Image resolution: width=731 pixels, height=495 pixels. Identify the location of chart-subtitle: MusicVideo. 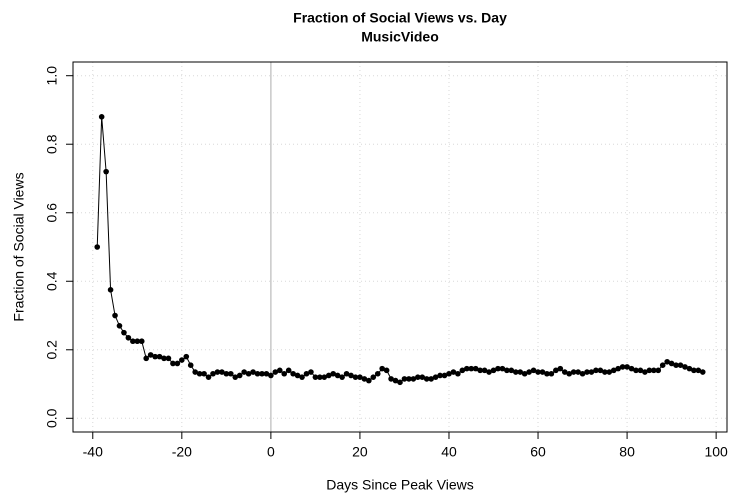
(400, 37).